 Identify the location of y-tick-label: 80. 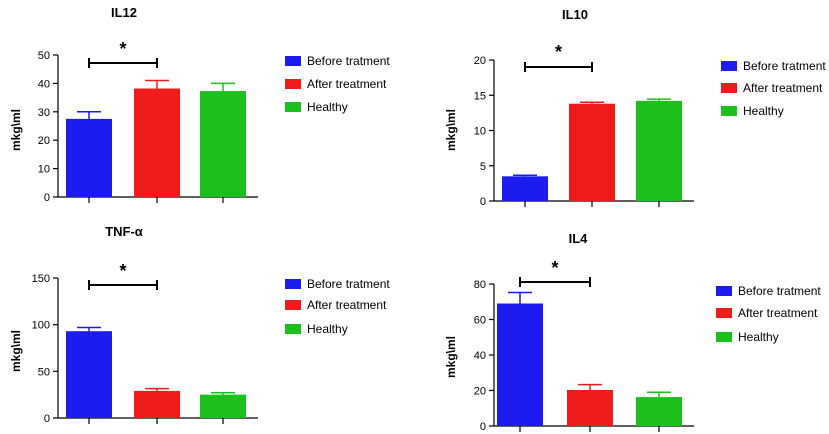
(480, 285).